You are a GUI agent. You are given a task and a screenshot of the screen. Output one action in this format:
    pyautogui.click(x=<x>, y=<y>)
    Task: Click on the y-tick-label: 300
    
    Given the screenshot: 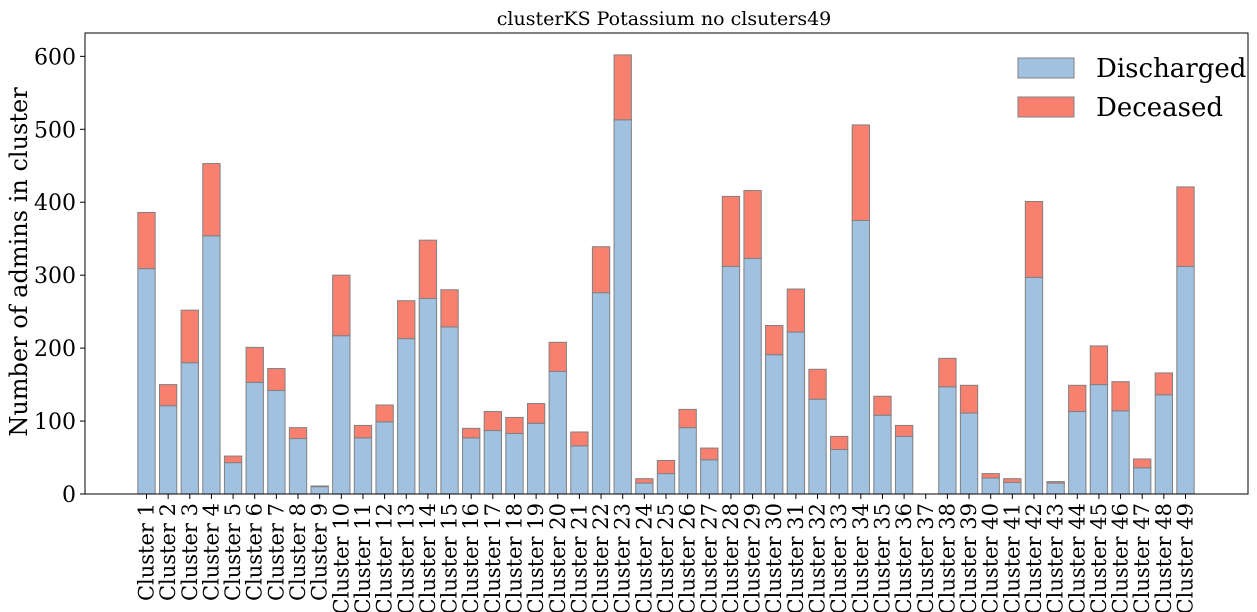 What is the action you would take?
    pyautogui.click(x=55, y=276)
    